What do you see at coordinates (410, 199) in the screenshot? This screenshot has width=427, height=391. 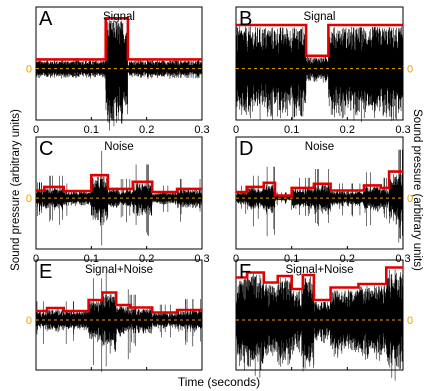 I see `panel-d-zero-label: 0` at bounding box center [410, 199].